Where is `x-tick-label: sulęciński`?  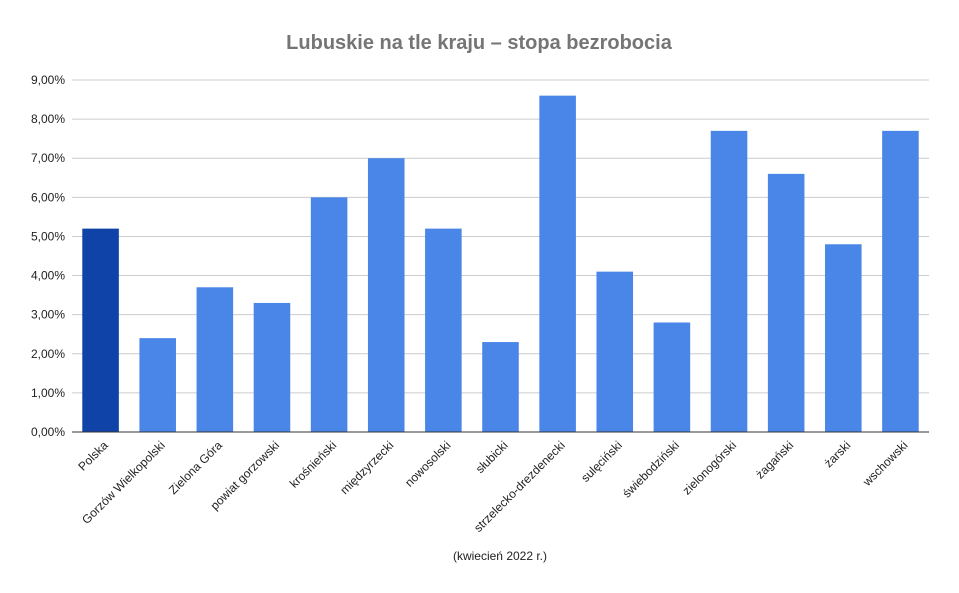
x-tick-label: sulęciński is located at coordinates (601, 461).